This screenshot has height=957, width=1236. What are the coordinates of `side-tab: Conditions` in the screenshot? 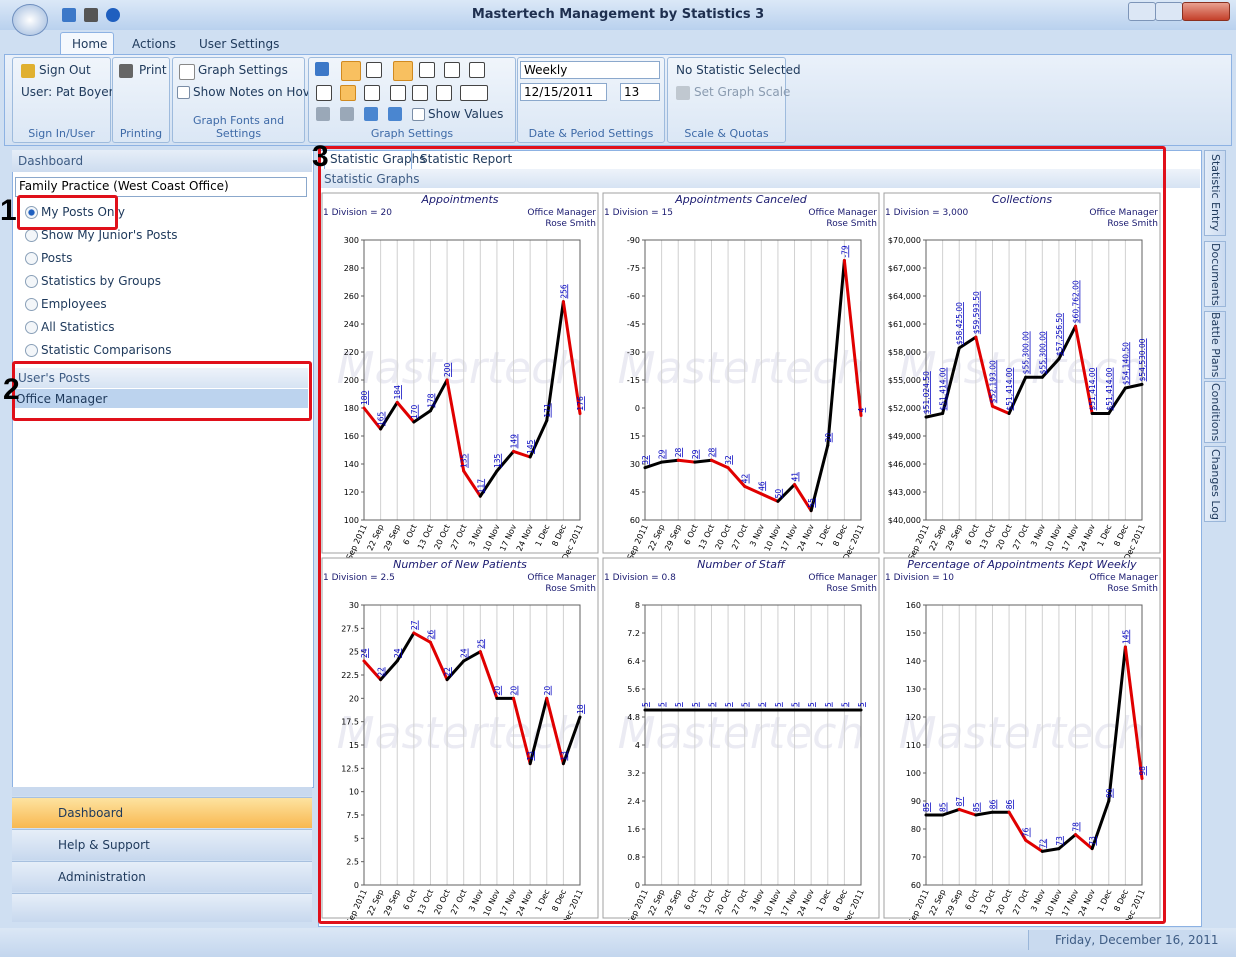 It's located at (1215, 412).